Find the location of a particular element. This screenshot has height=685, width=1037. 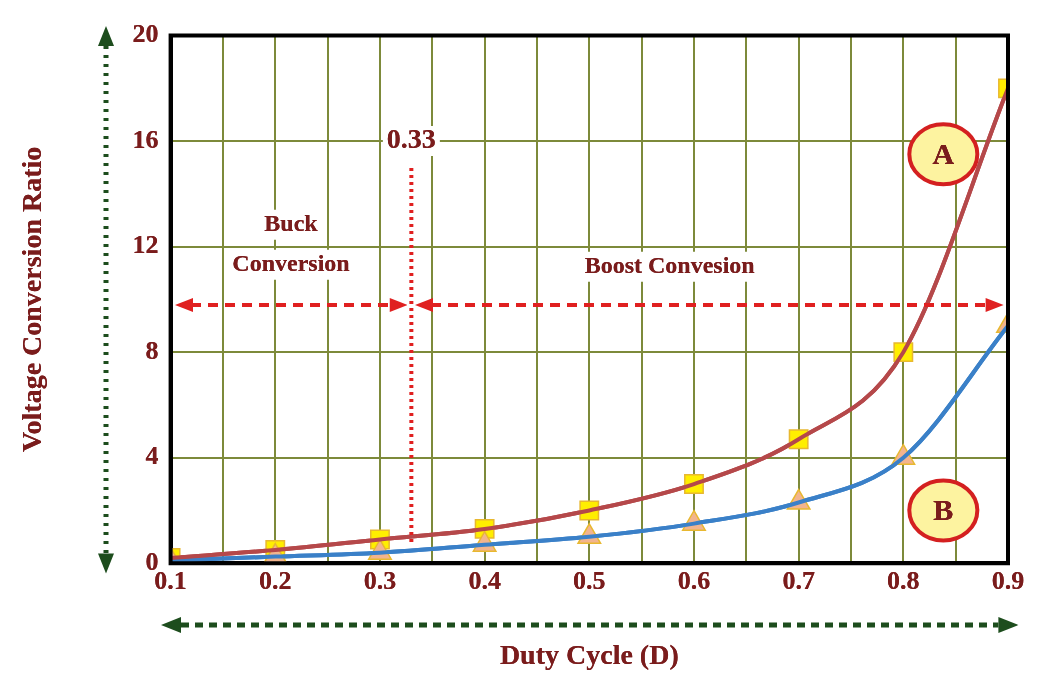

x-axis-title: Duty Cycle (D) is located at coordinates (589, 655).